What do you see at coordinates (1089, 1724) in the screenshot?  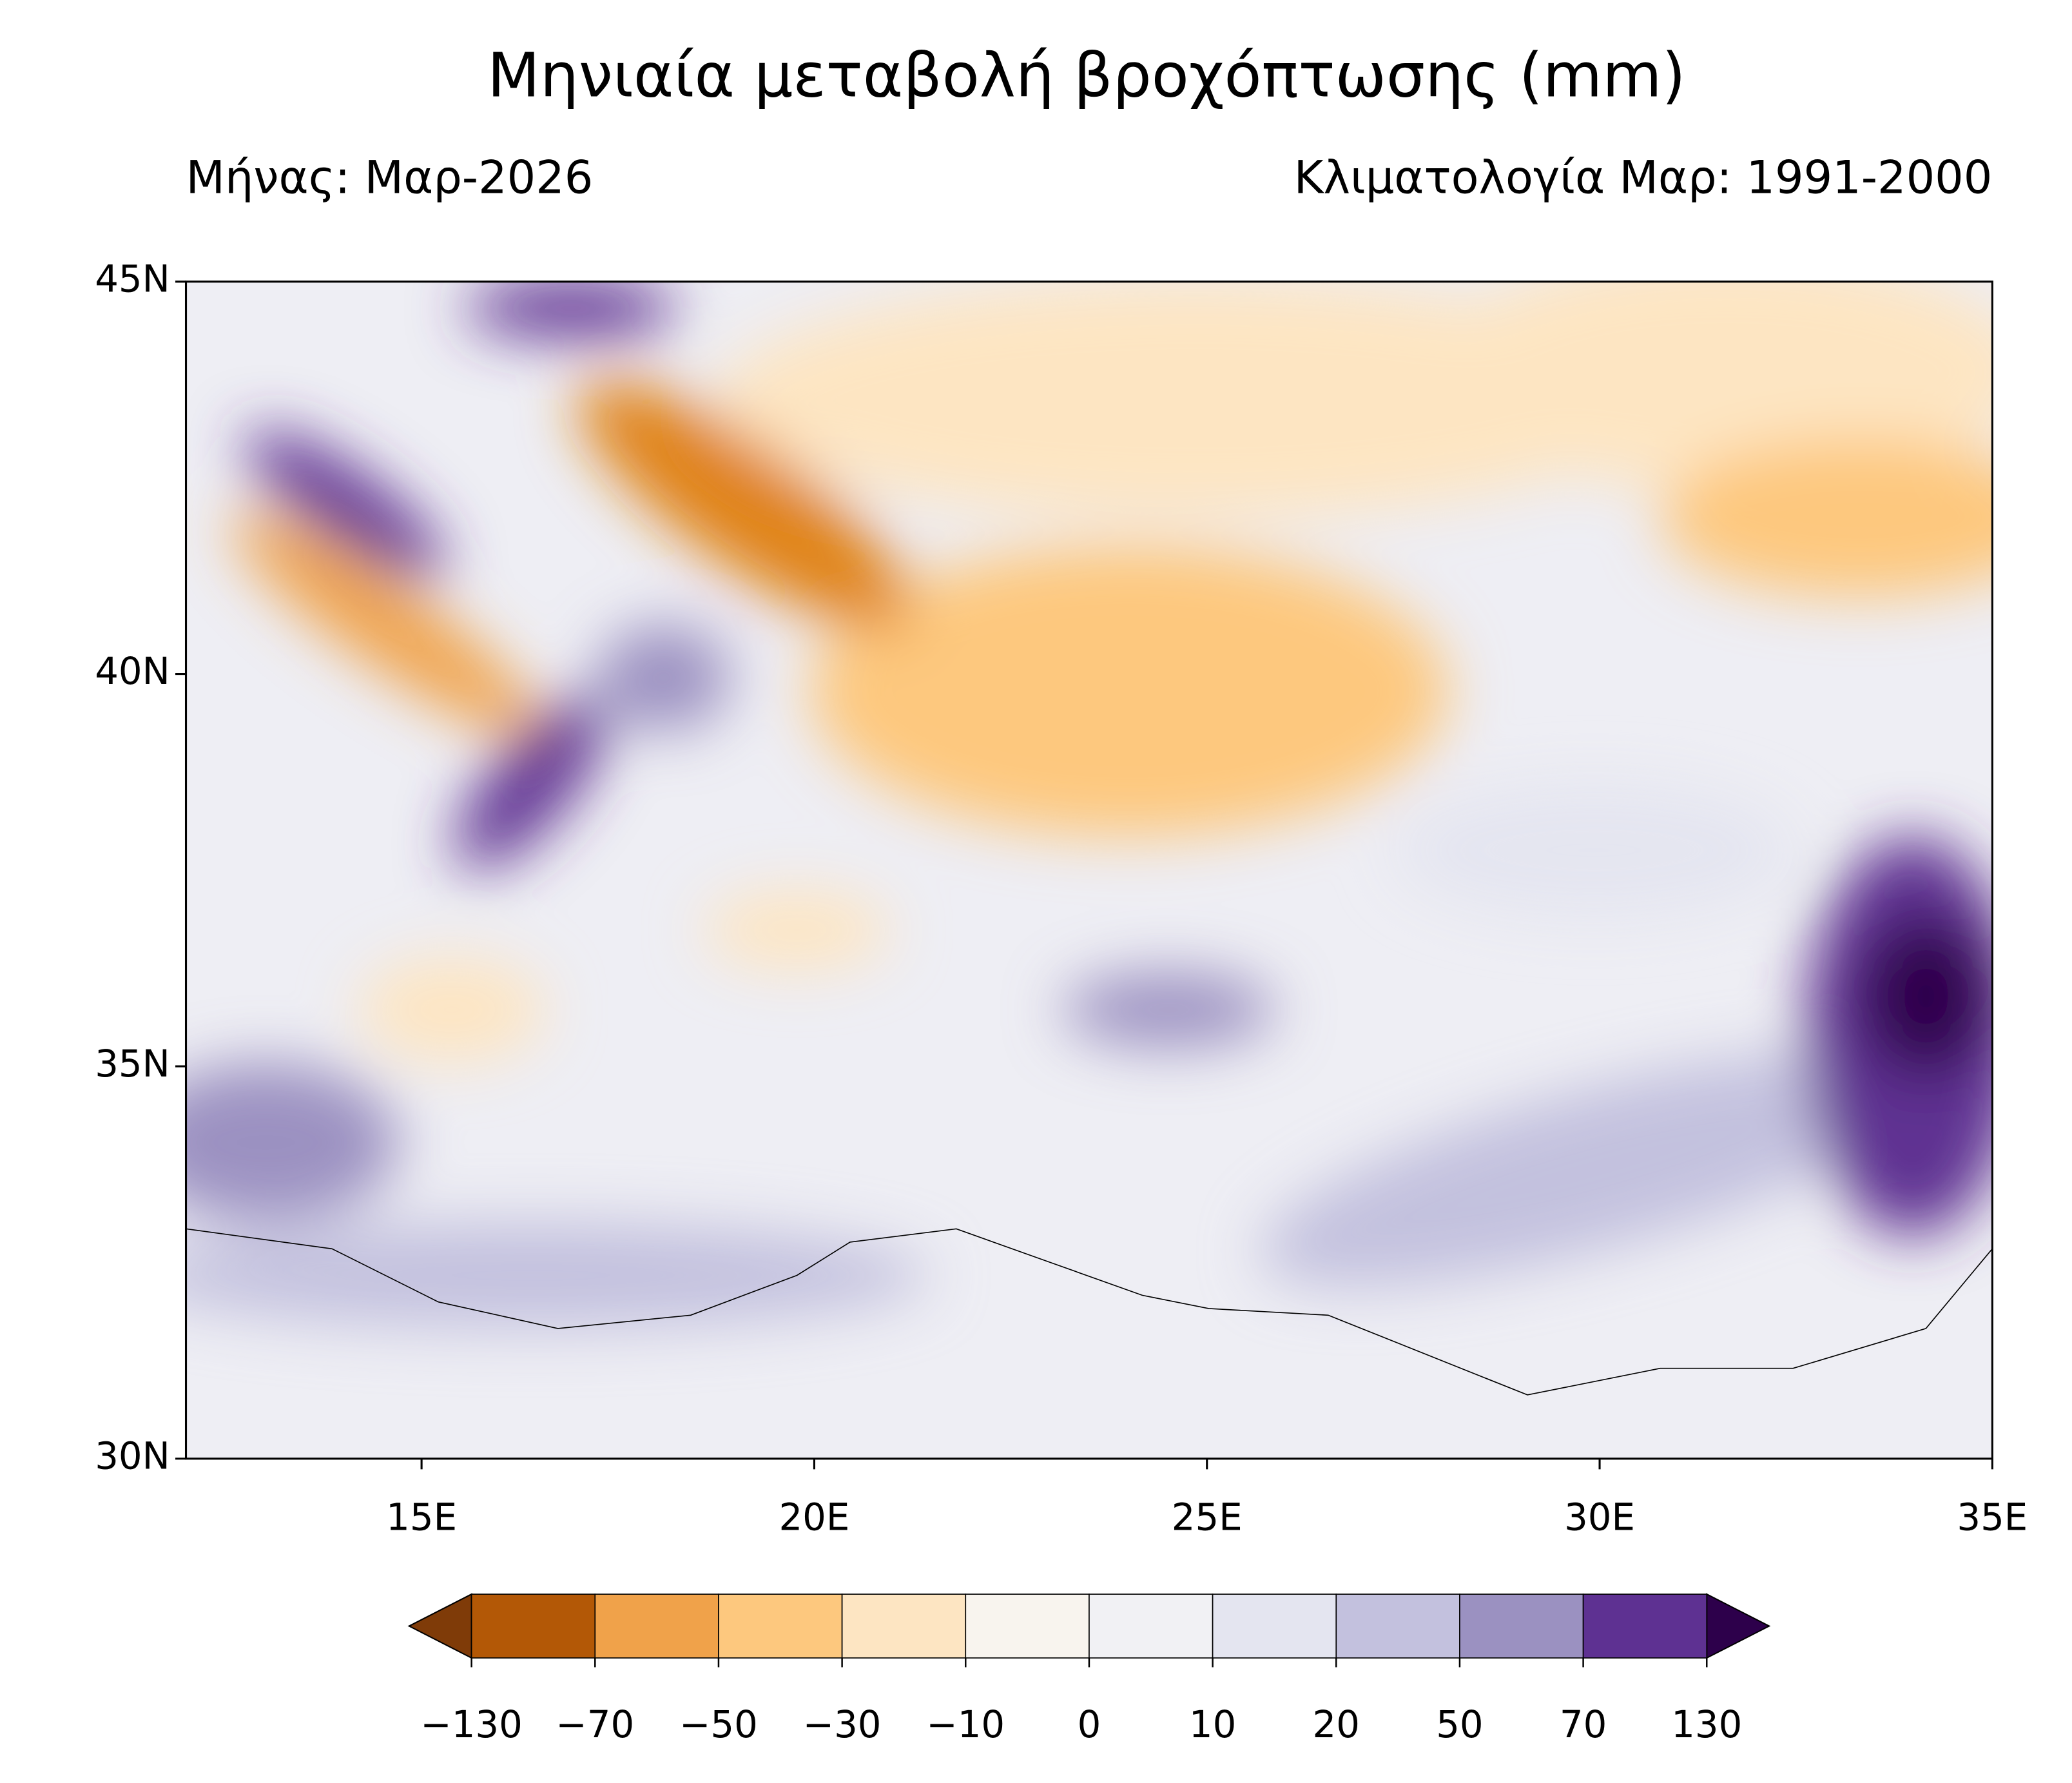 I see `colorbar-tick-label: 0` at bounding box center [1089, 1724].